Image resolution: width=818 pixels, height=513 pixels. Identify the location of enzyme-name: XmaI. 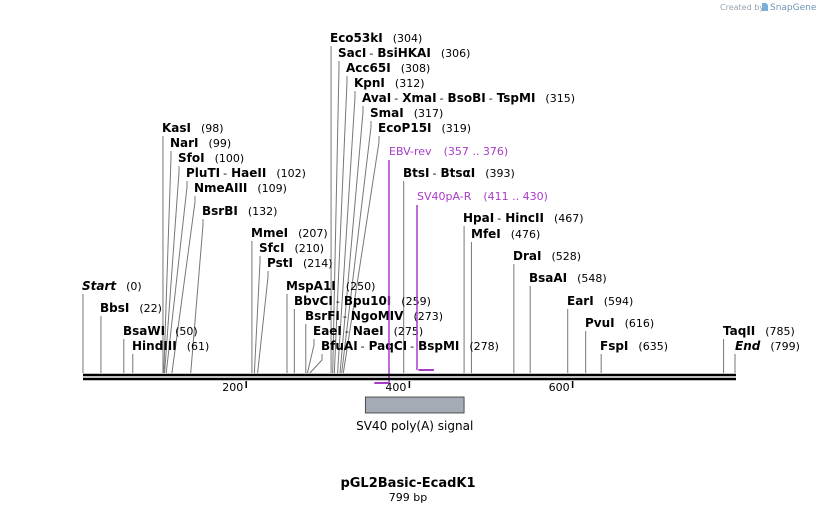
(419, 98).